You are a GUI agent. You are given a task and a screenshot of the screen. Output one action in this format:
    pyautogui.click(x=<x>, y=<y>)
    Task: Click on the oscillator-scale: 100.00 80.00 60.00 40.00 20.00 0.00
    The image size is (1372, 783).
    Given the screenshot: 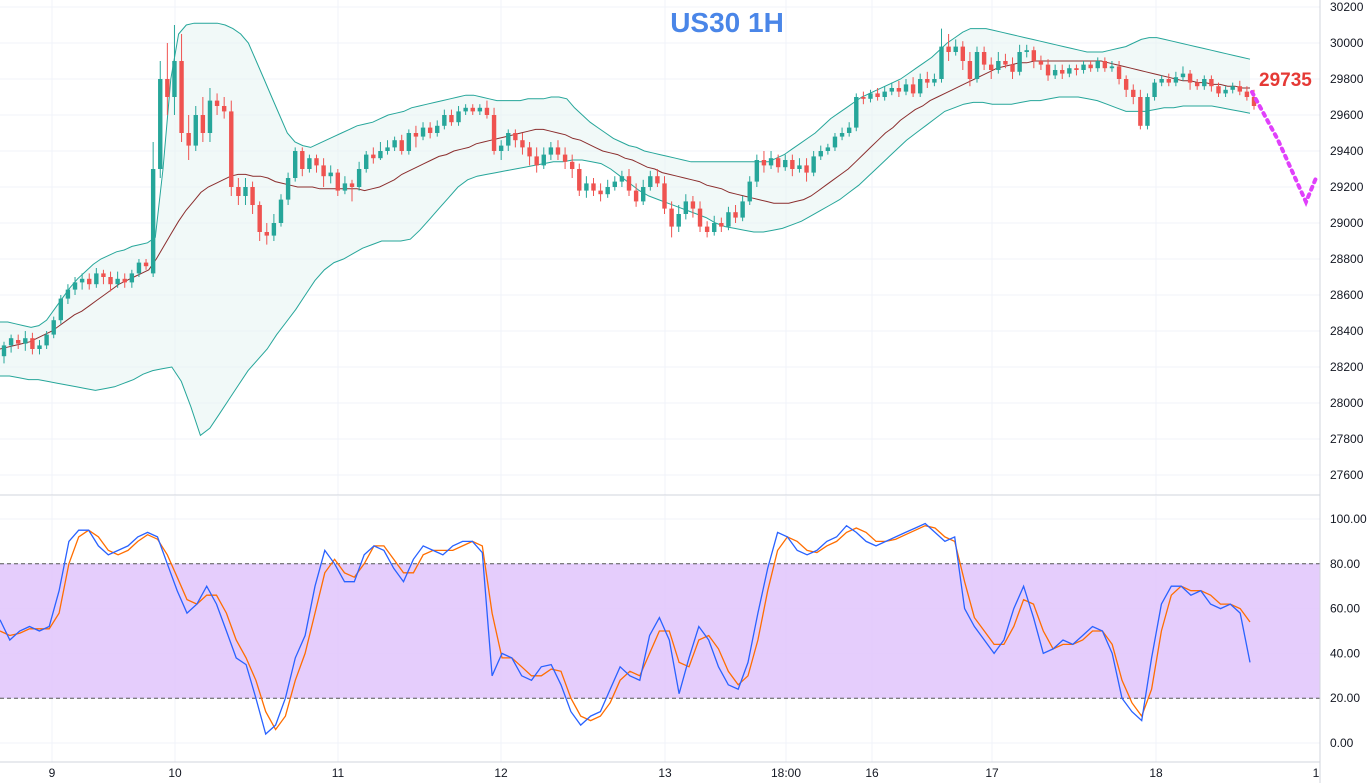 What is the action you would take?
    pyautogui.click(x=1348, y=631)
    